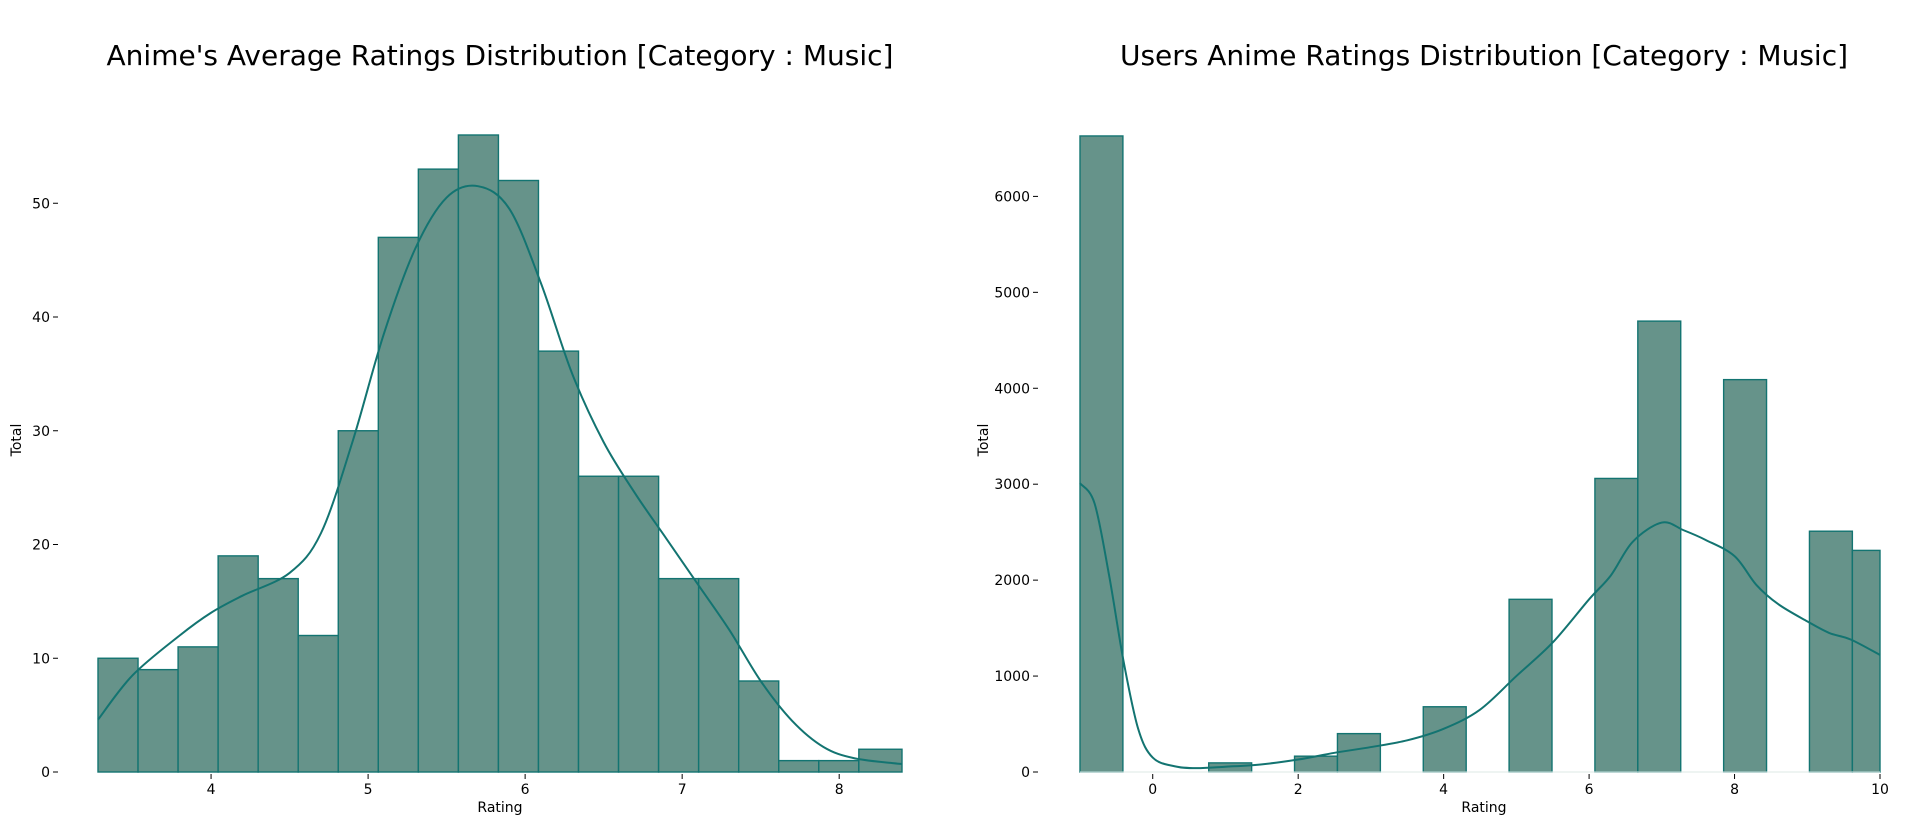 The width and height of the screenshot is (1913, 818). I want to click on right-y-axis-label: Total, so click(984, 441).